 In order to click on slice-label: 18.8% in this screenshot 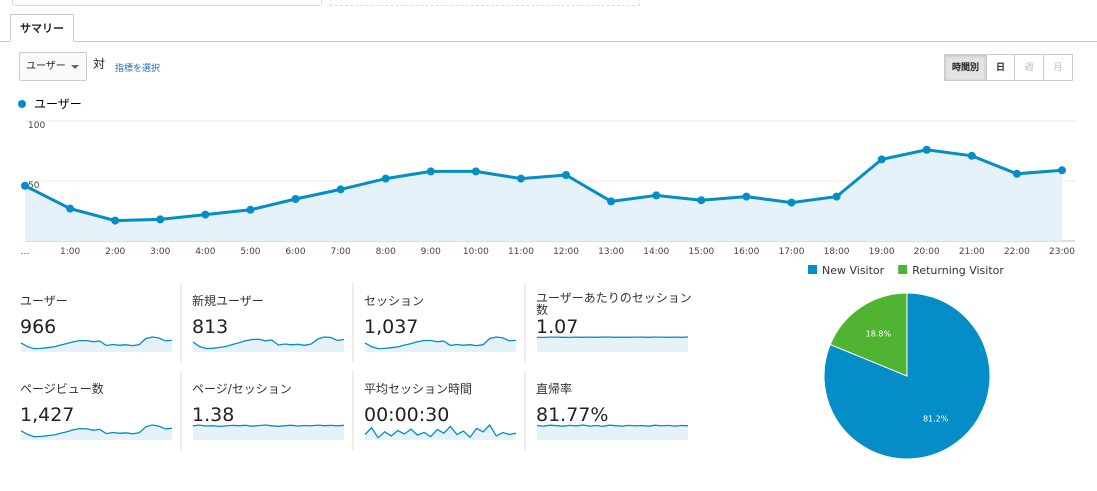, I will do `click(879, 333)`.